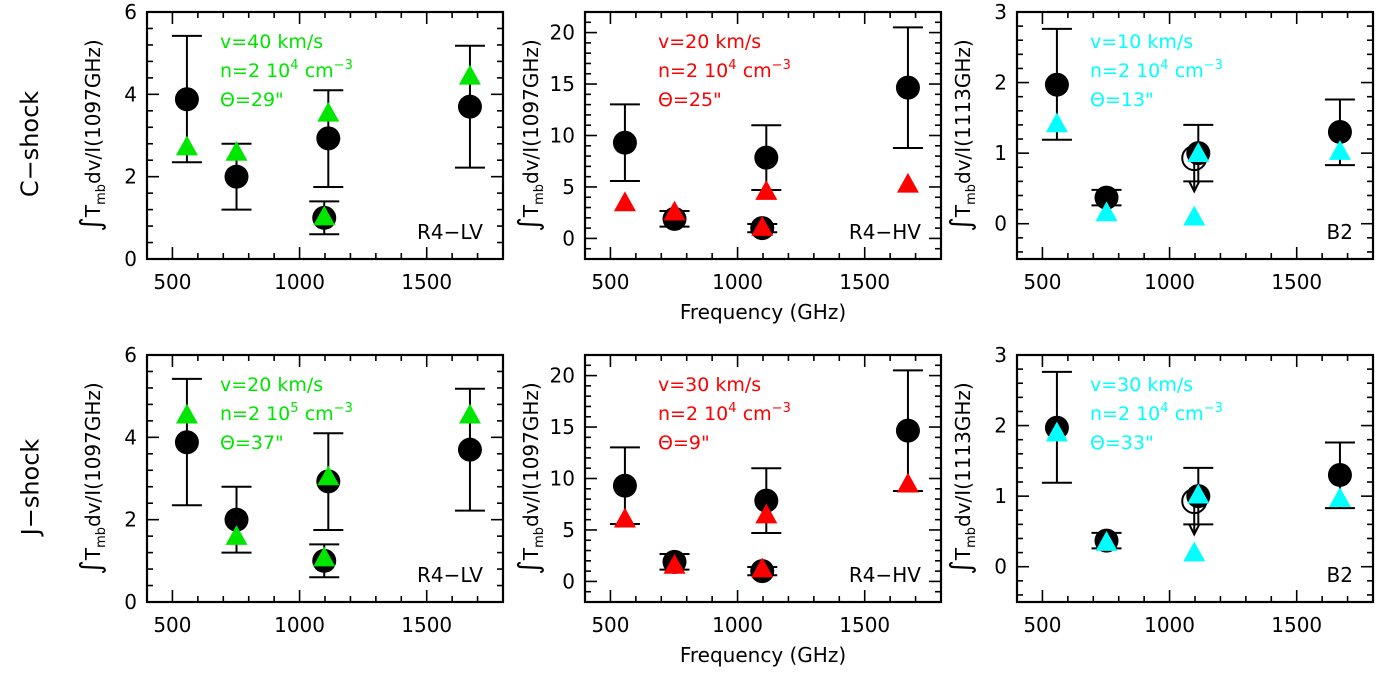 The image size is (1390, 677). Describe the element at coordinates (562, 479) in the screenshot. I see `y-tick-label: 10` at that location.